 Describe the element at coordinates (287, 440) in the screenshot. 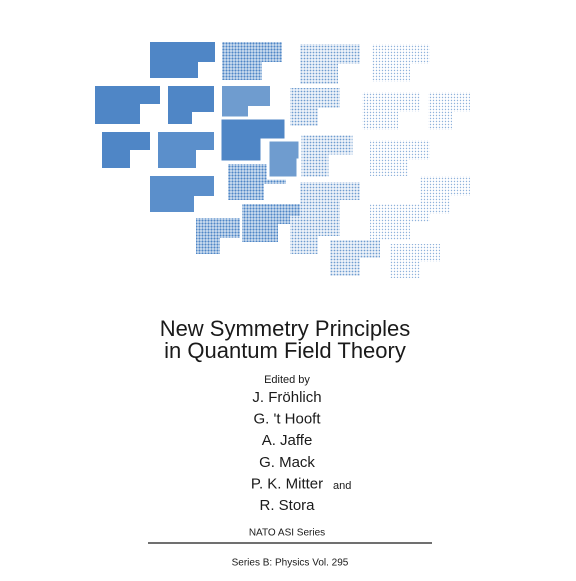

I see `editor-name: A. Jaffe` at that location.